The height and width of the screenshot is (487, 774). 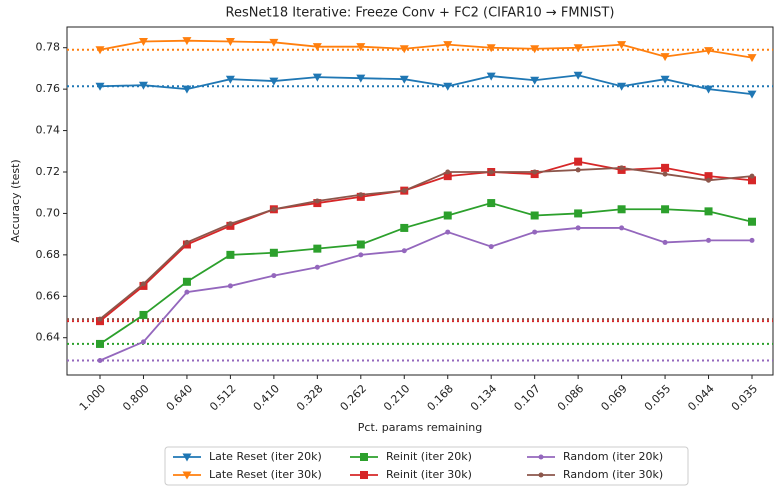 What do you see at coordinates (48, 171) in the screenshot?
I see `y-tick-label: 0.72` at bounding box center [48, 171].